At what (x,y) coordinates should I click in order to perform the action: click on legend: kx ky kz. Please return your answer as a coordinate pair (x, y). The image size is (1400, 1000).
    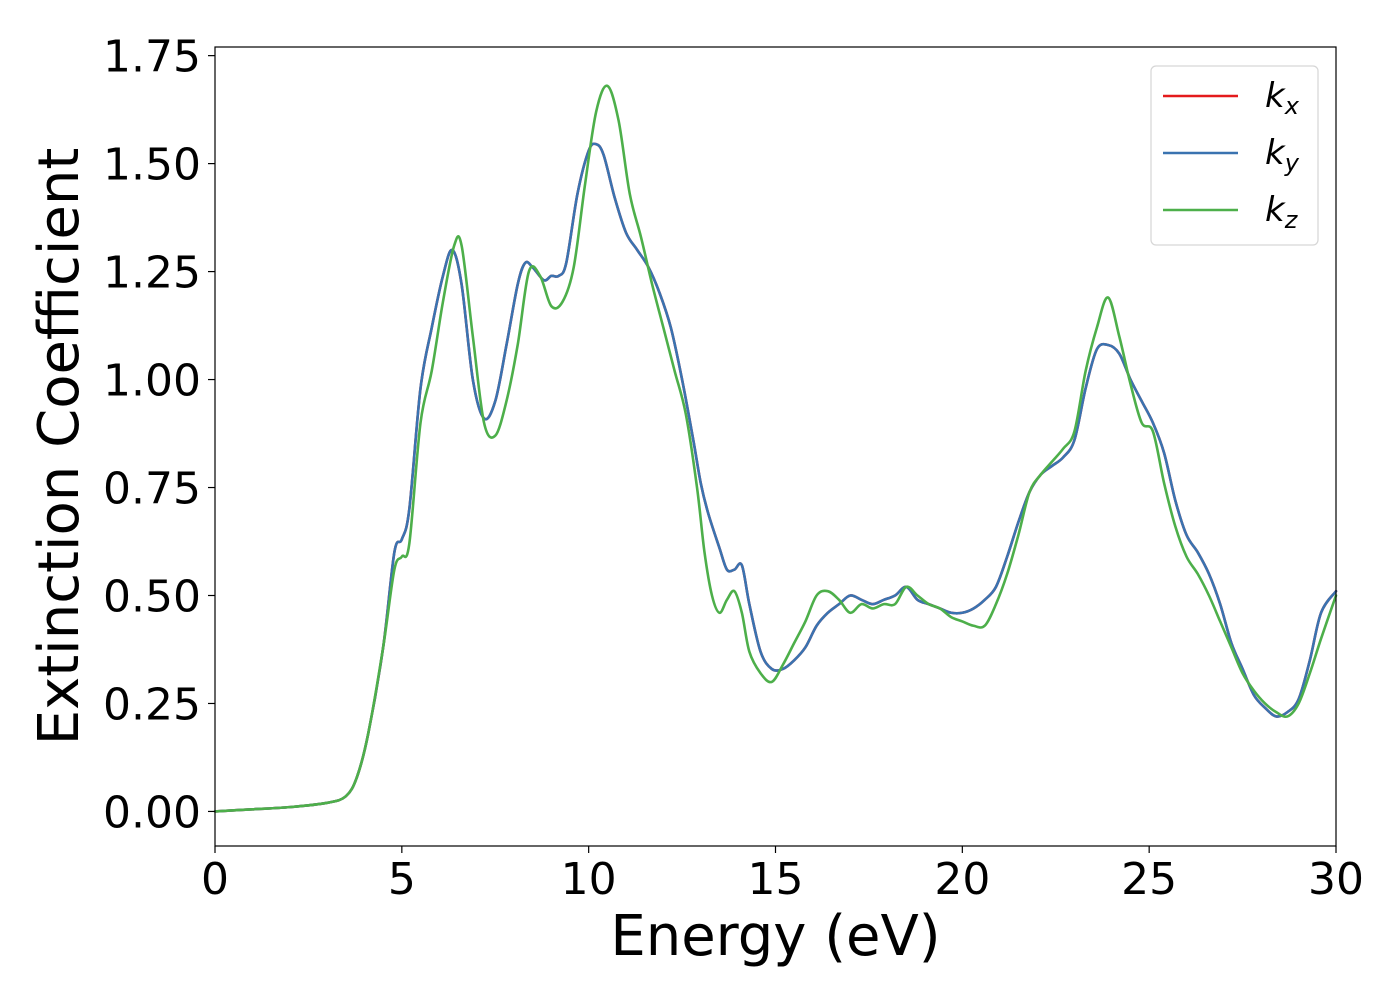
    Looking at the image, I should click on (1234, 155).